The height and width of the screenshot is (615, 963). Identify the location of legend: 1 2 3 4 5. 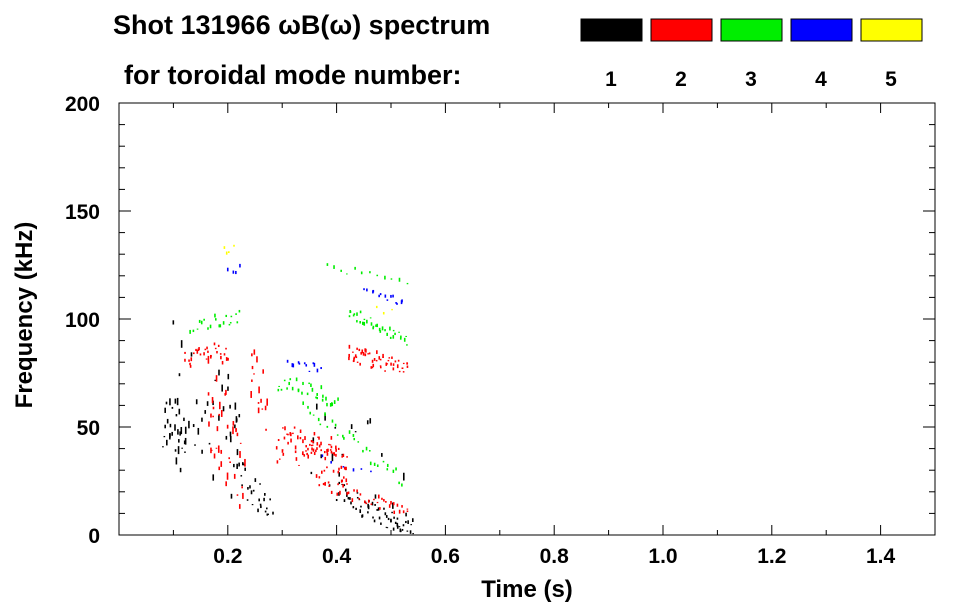
(751, 54).